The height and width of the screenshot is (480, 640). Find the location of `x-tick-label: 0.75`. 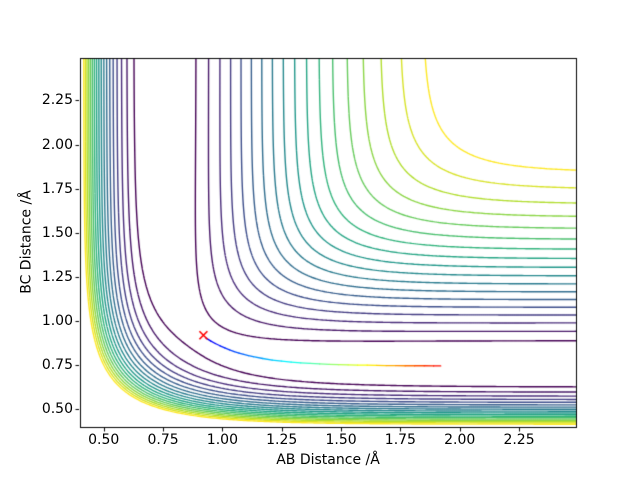

x-tick-label: 0.75 is located at coordinates (163, 440).